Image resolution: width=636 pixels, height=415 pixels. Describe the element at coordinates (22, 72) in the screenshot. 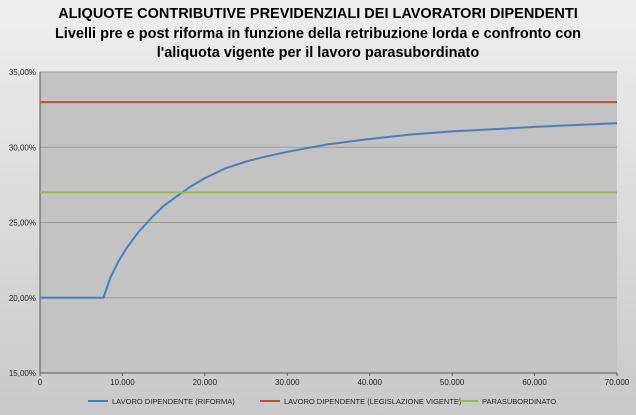

I see `y-tick-label: 35,00%` at that location.